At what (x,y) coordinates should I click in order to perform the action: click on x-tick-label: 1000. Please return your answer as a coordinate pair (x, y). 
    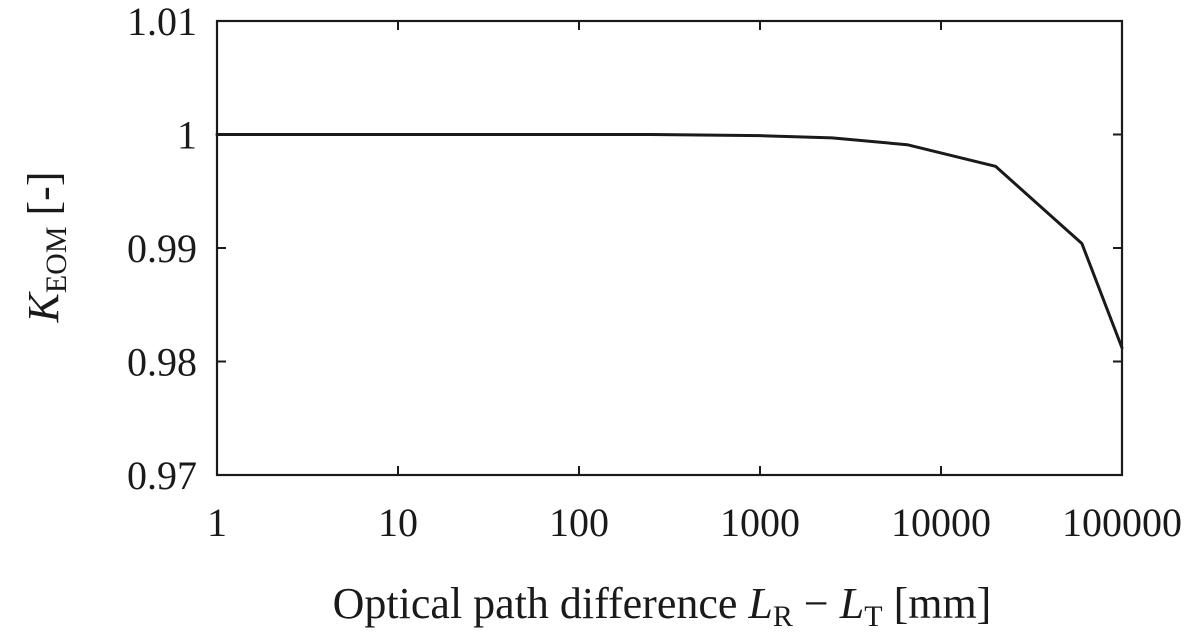
    Looking at the image, I should click on (760, 522).